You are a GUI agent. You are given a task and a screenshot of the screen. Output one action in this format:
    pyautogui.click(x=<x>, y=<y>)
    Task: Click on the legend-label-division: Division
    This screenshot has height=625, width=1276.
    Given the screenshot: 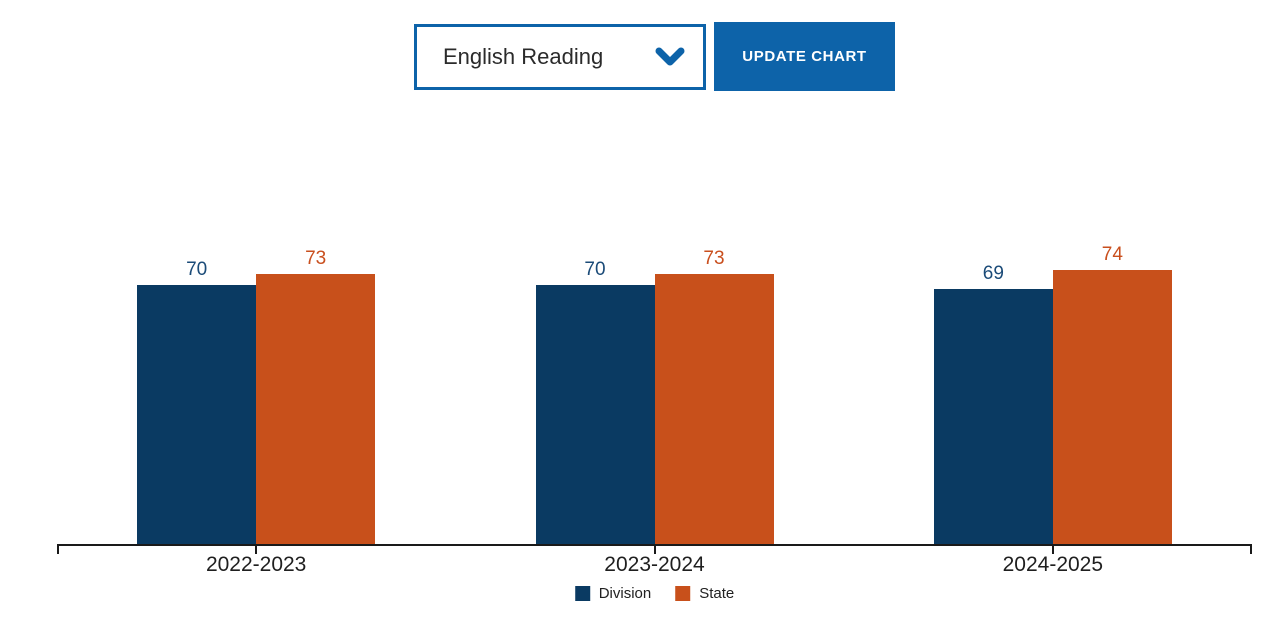 What is the action you would take?
    pyautogui.click(x=625, y=593)
    